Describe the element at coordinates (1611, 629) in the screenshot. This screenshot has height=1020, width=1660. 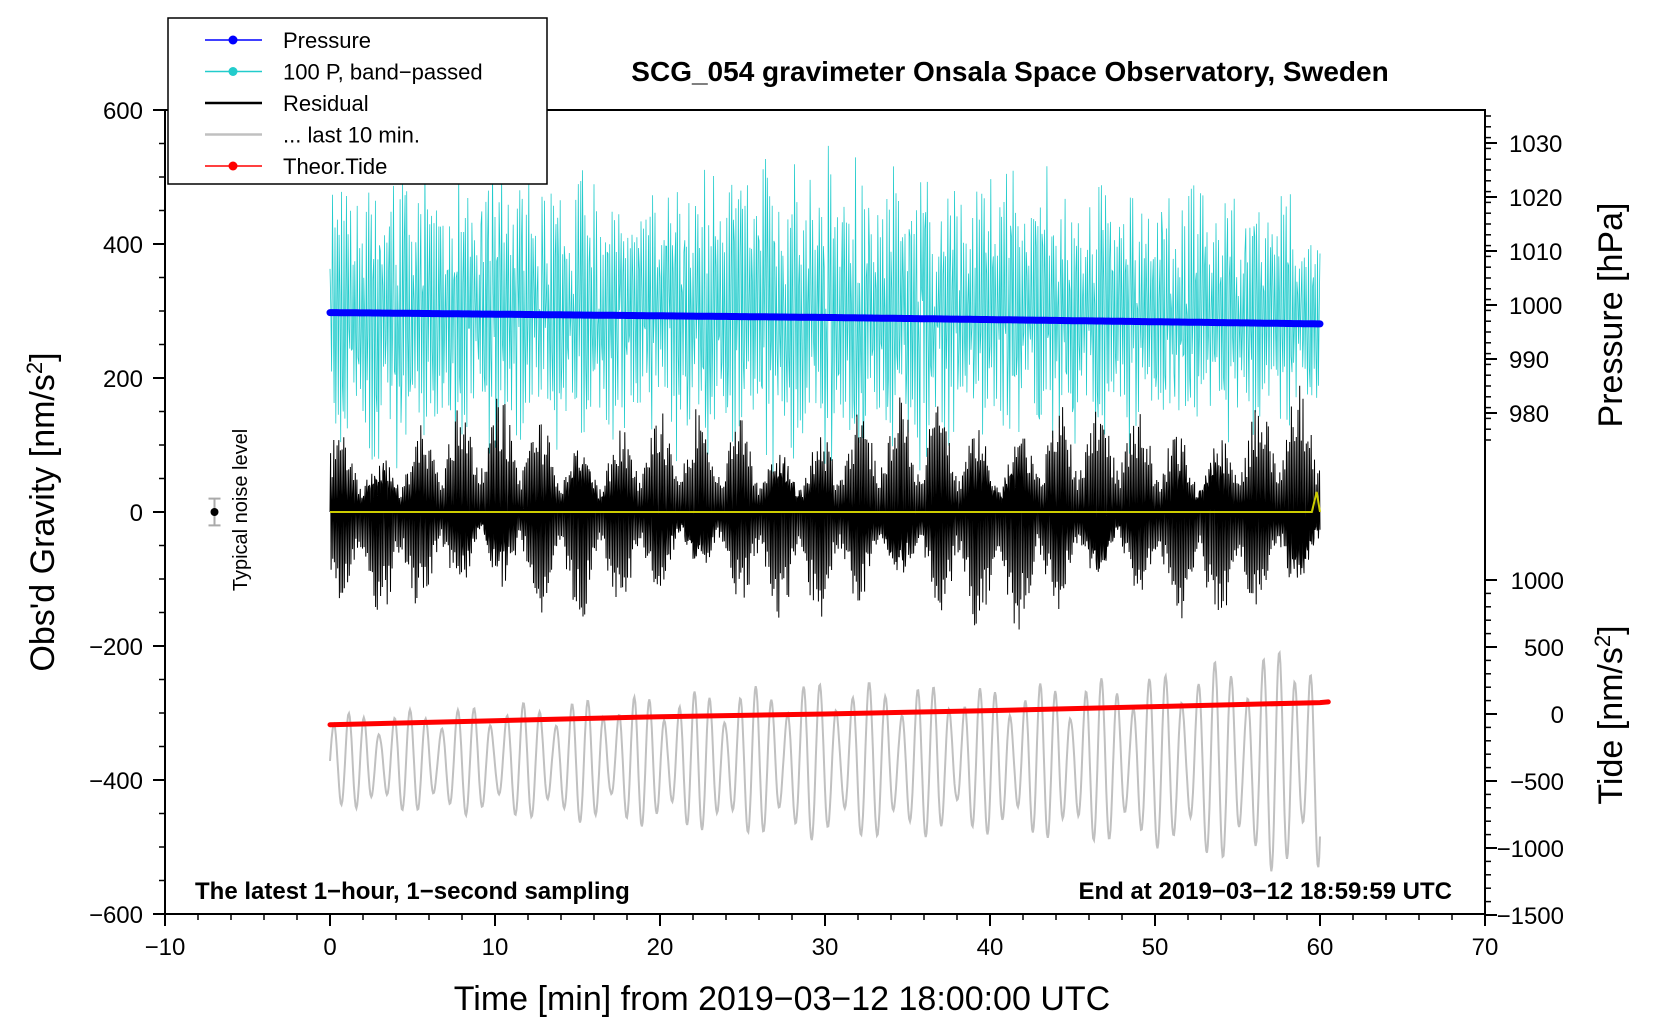
I see `tide-axis-title-end: ]` at that location.